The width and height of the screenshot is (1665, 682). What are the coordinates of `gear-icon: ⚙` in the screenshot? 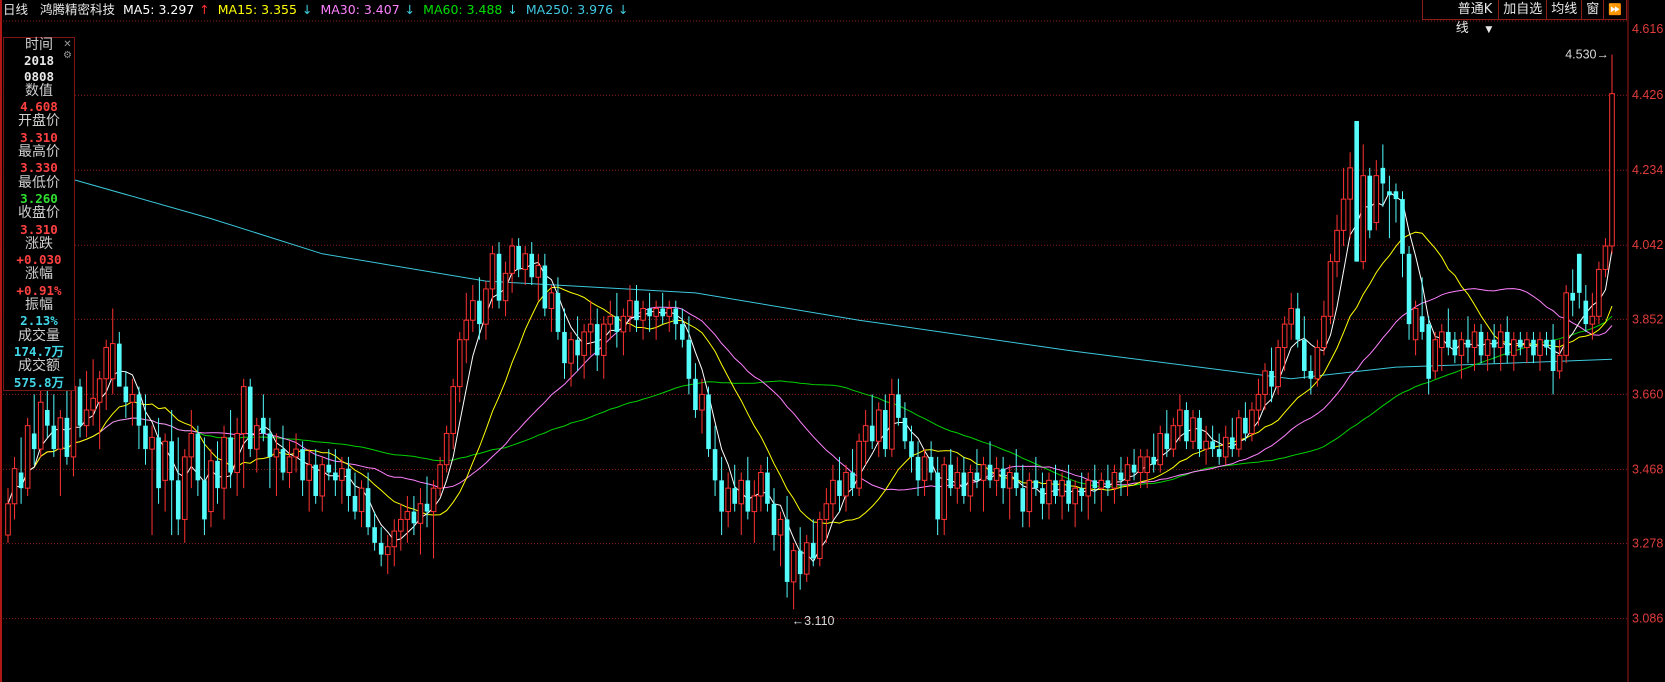 It's located at (67, 55).